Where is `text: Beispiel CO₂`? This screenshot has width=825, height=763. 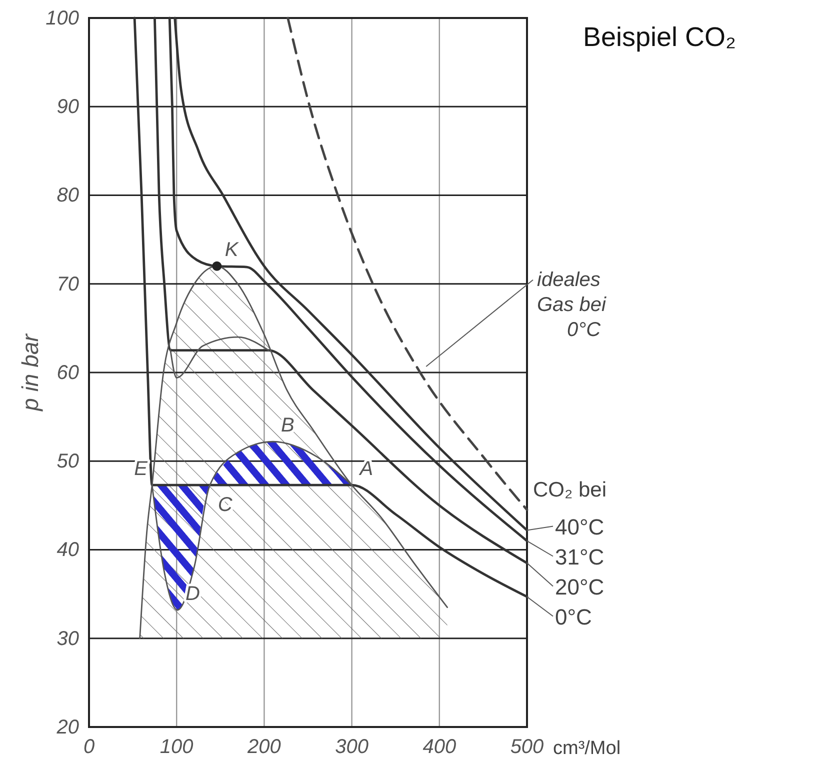 text: Beispiel CO₂ is located at coordinates (659, 37).